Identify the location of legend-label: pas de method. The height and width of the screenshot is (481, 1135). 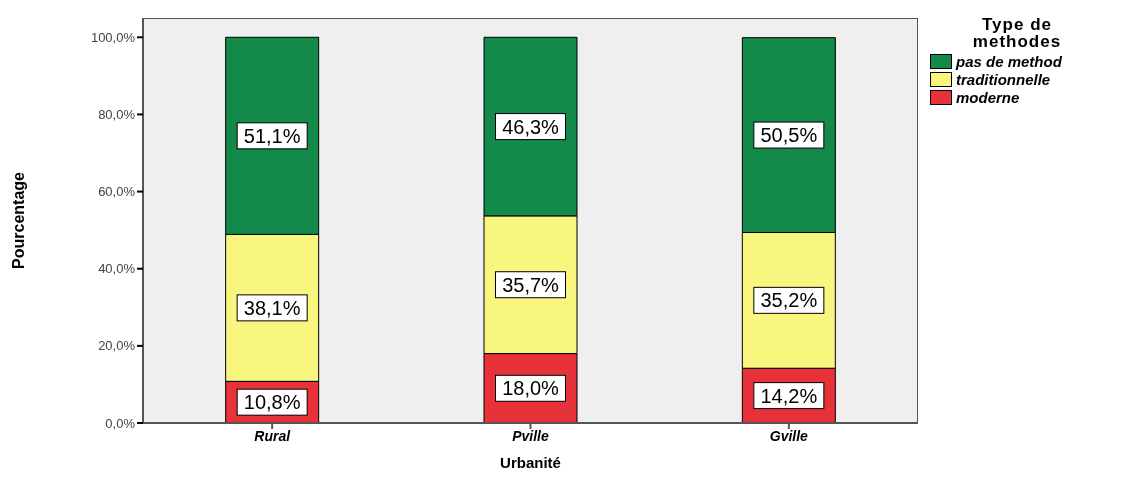
(1009, 61).